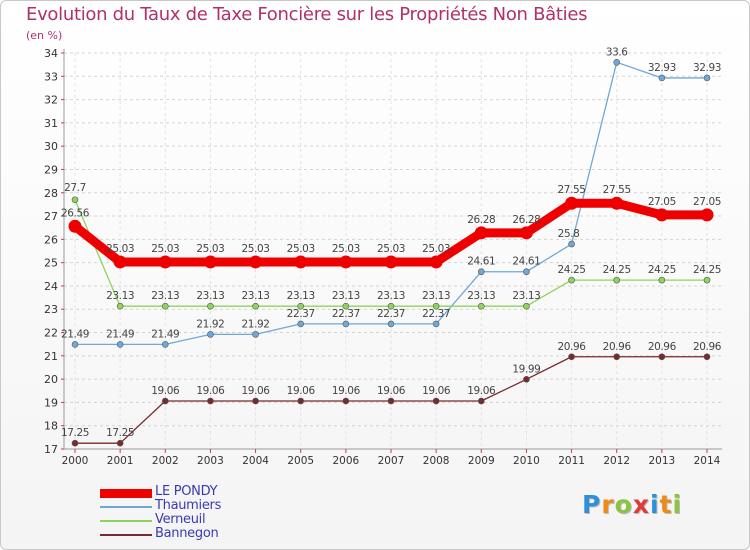  I want to click on y-tick-label: 21, so click(51, 356).